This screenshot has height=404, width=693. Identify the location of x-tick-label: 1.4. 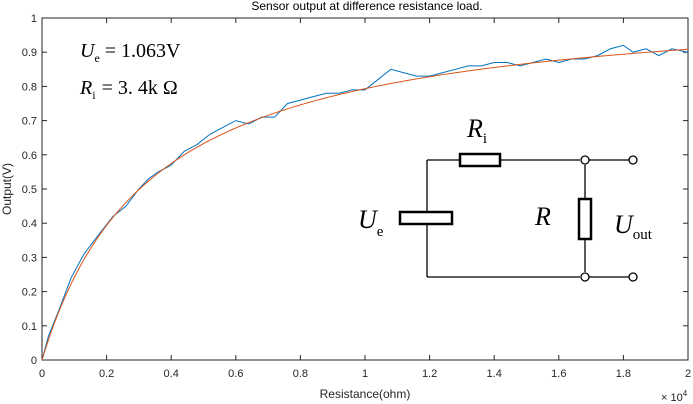
(494, 374).